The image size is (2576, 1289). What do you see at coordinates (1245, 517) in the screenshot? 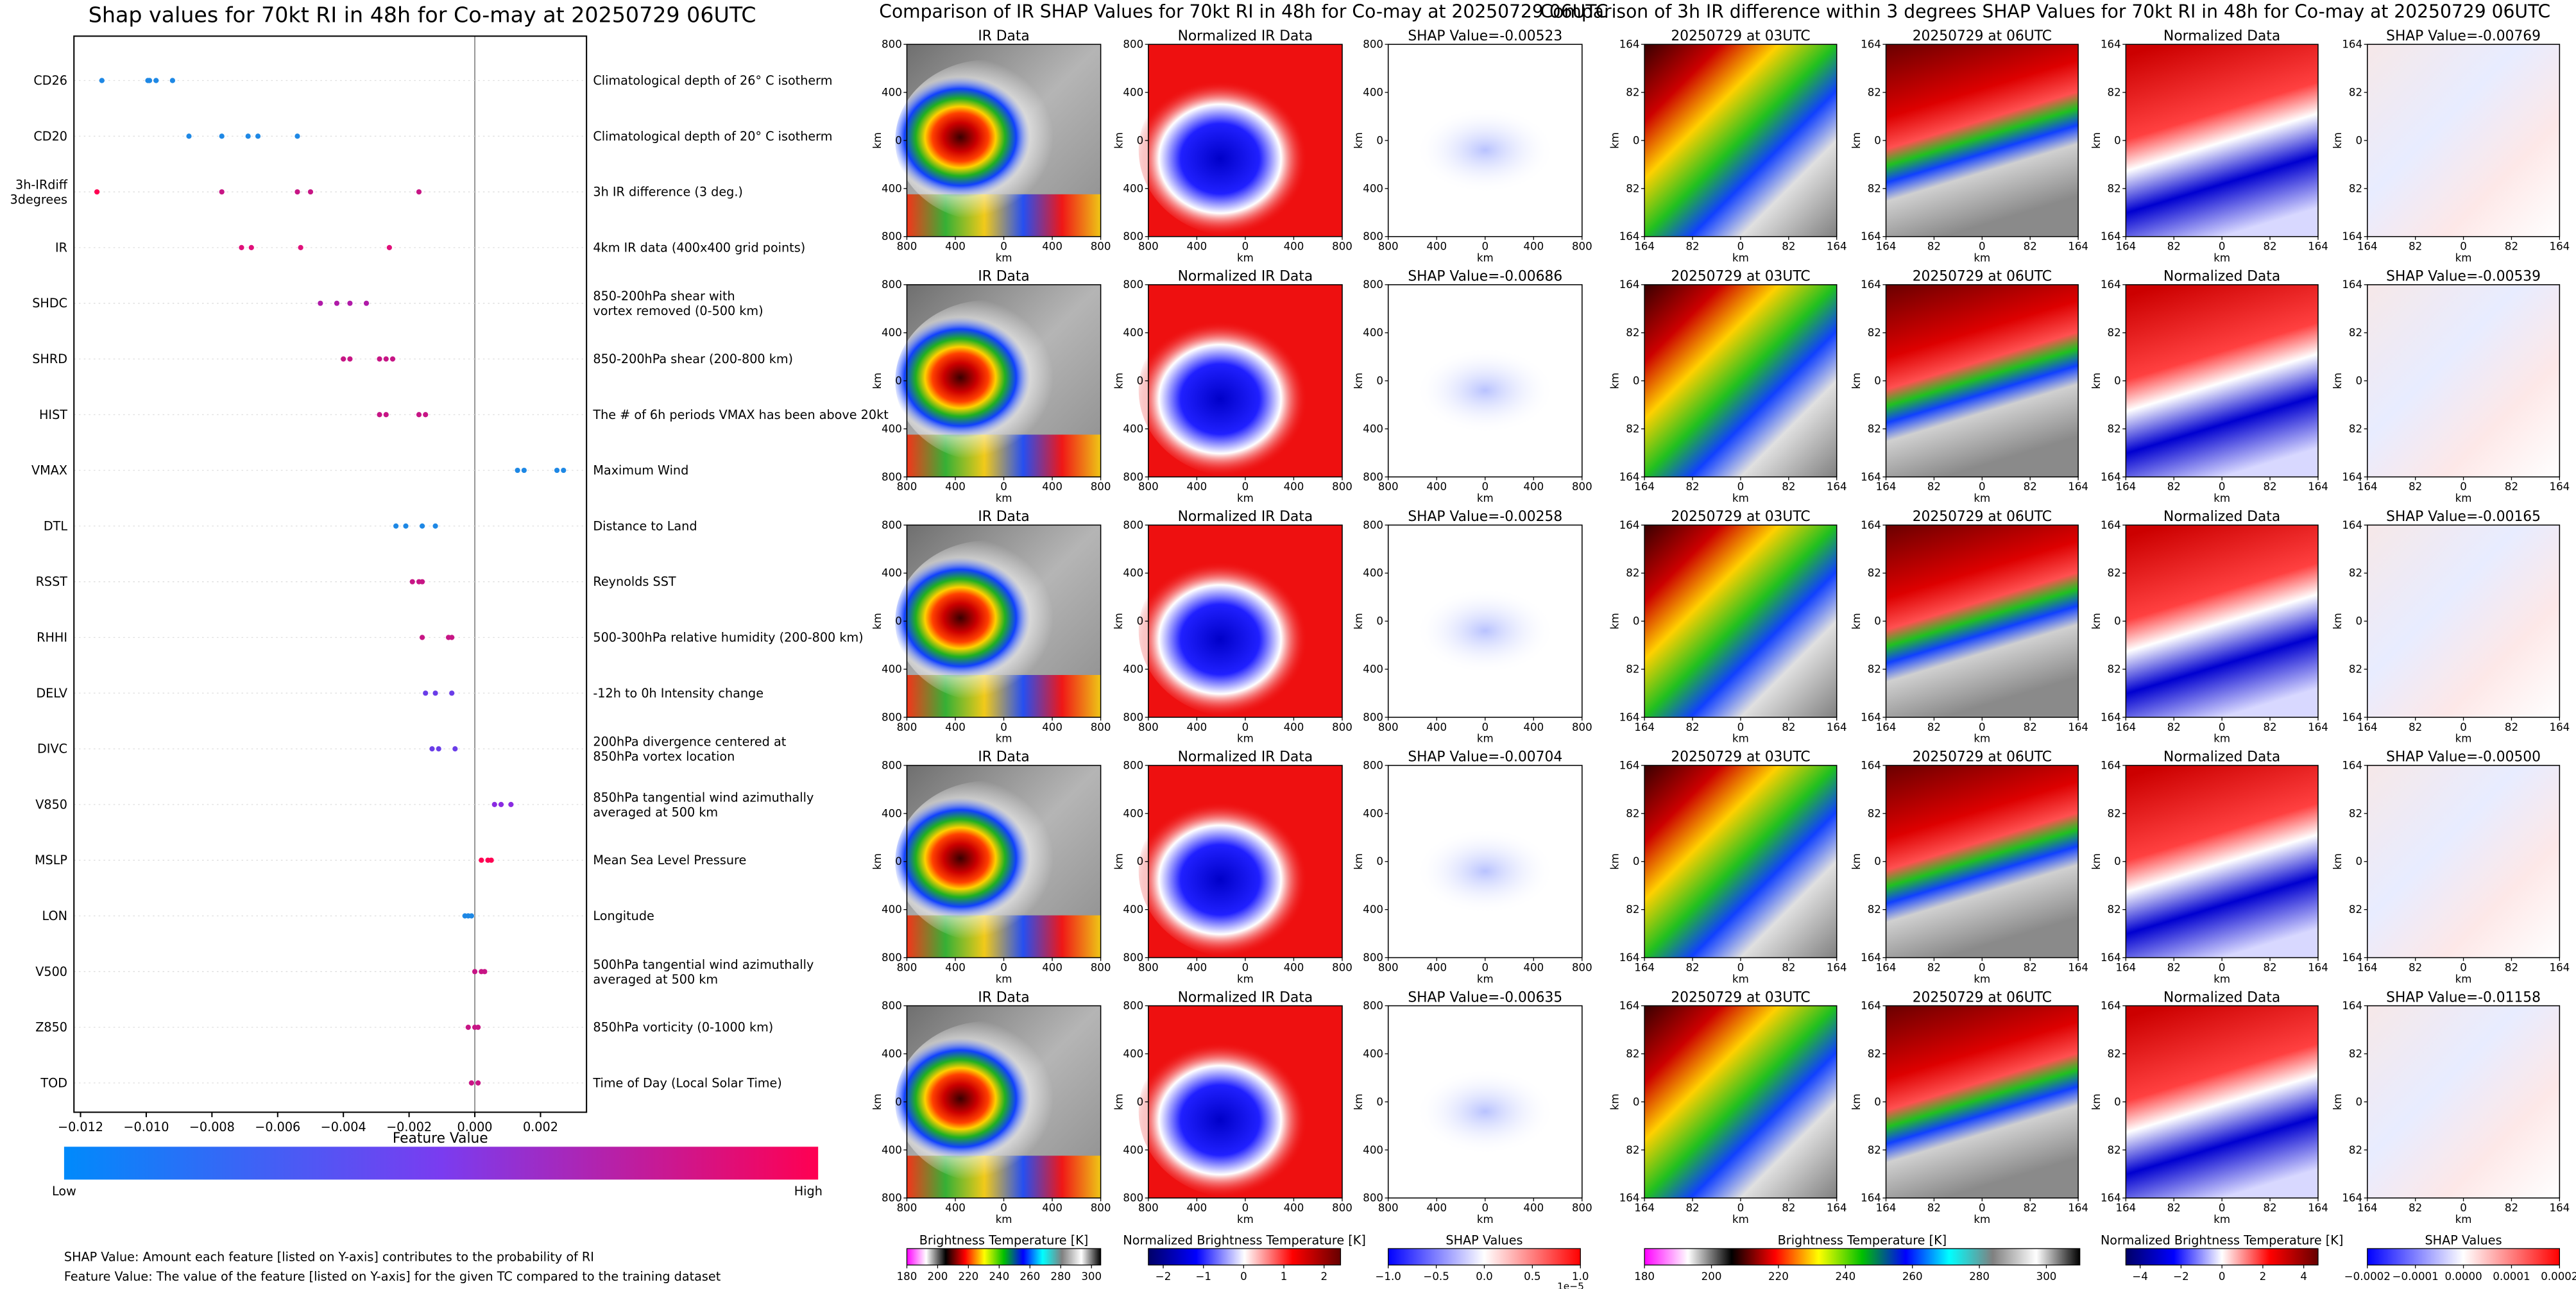
I see `panel-title: Normalized IR Data` at bounding box center [1245, 517].